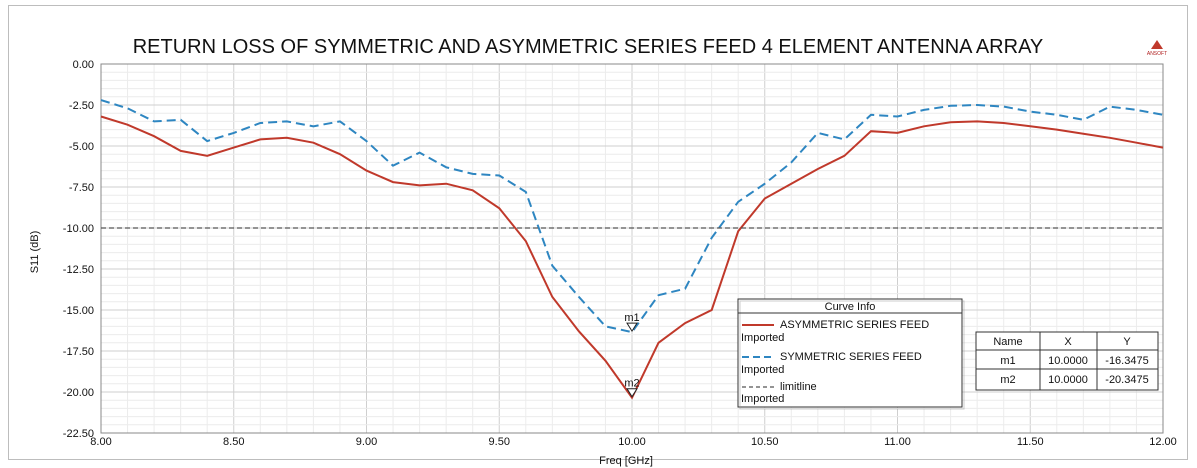 This screenshot has height=468, width=1197. What do you see at coordinates (762, 370) in the screenshot?
I see `legend-sub-symmetric: Imported` at bounding box center [762, 370].